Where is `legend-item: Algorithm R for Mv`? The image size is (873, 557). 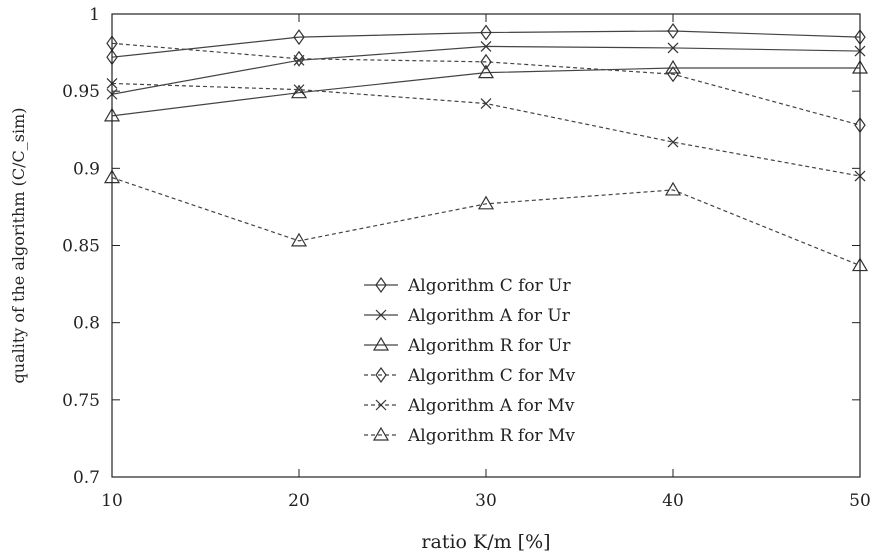 legend-item: Algorithm R for Mv is located at coordinates (469, 436).